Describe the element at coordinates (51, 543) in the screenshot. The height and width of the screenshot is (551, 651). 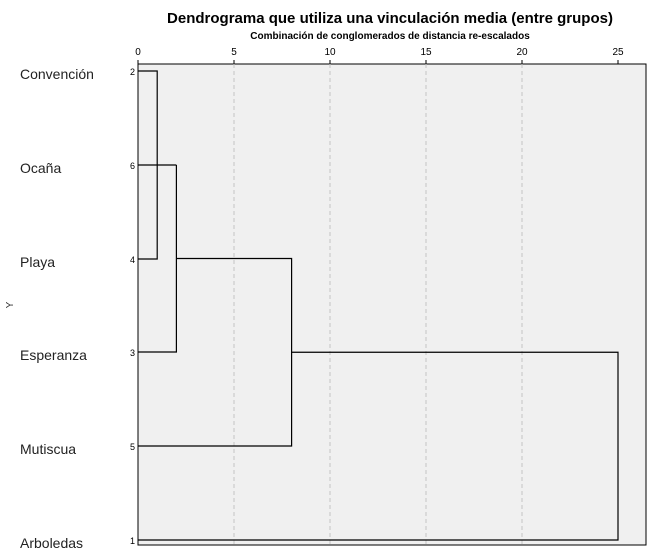
I see `leaf-label: Arboledas` at that location.